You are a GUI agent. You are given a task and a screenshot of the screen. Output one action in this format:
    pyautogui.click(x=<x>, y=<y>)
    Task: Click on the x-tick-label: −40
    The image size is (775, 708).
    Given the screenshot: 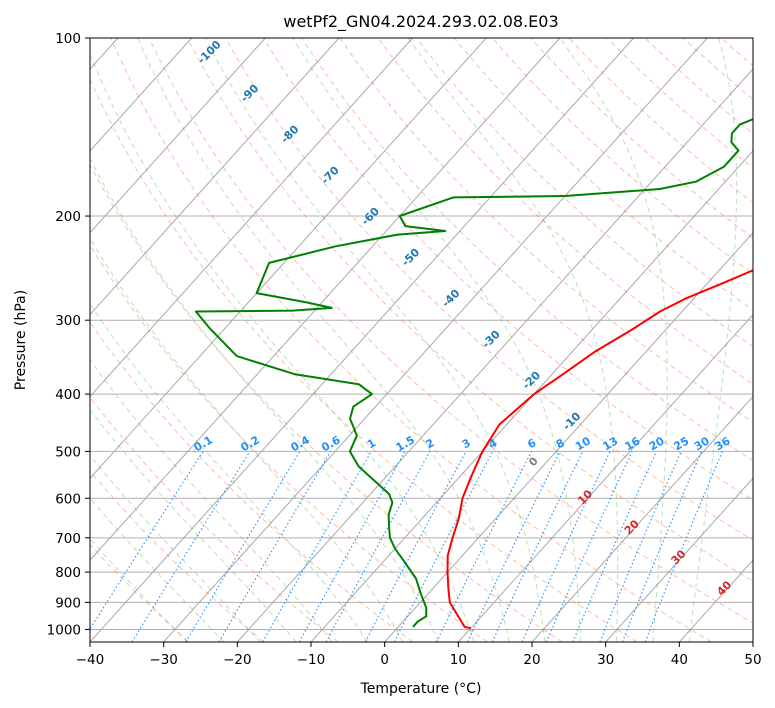 What is the action you would take?
    pyautogui.click(x=90, y=660)
    